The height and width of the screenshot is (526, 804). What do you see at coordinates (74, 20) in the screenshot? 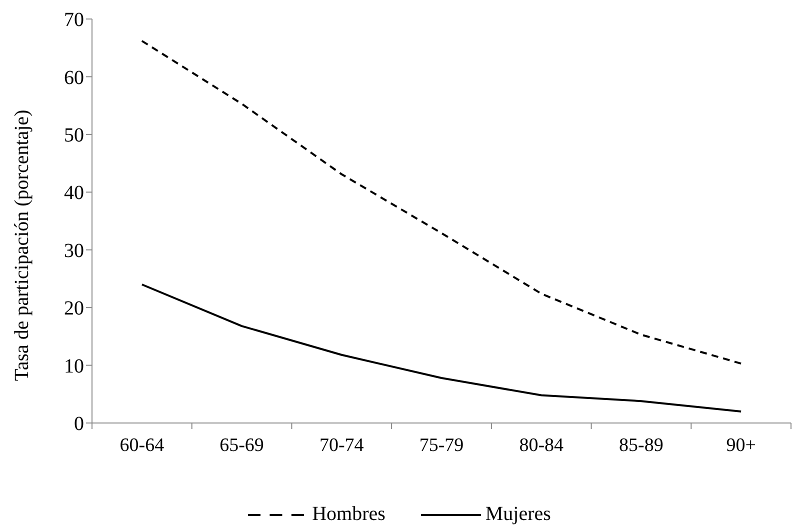
I see `y-tick-label: 70` at bounding box center [74, 20].